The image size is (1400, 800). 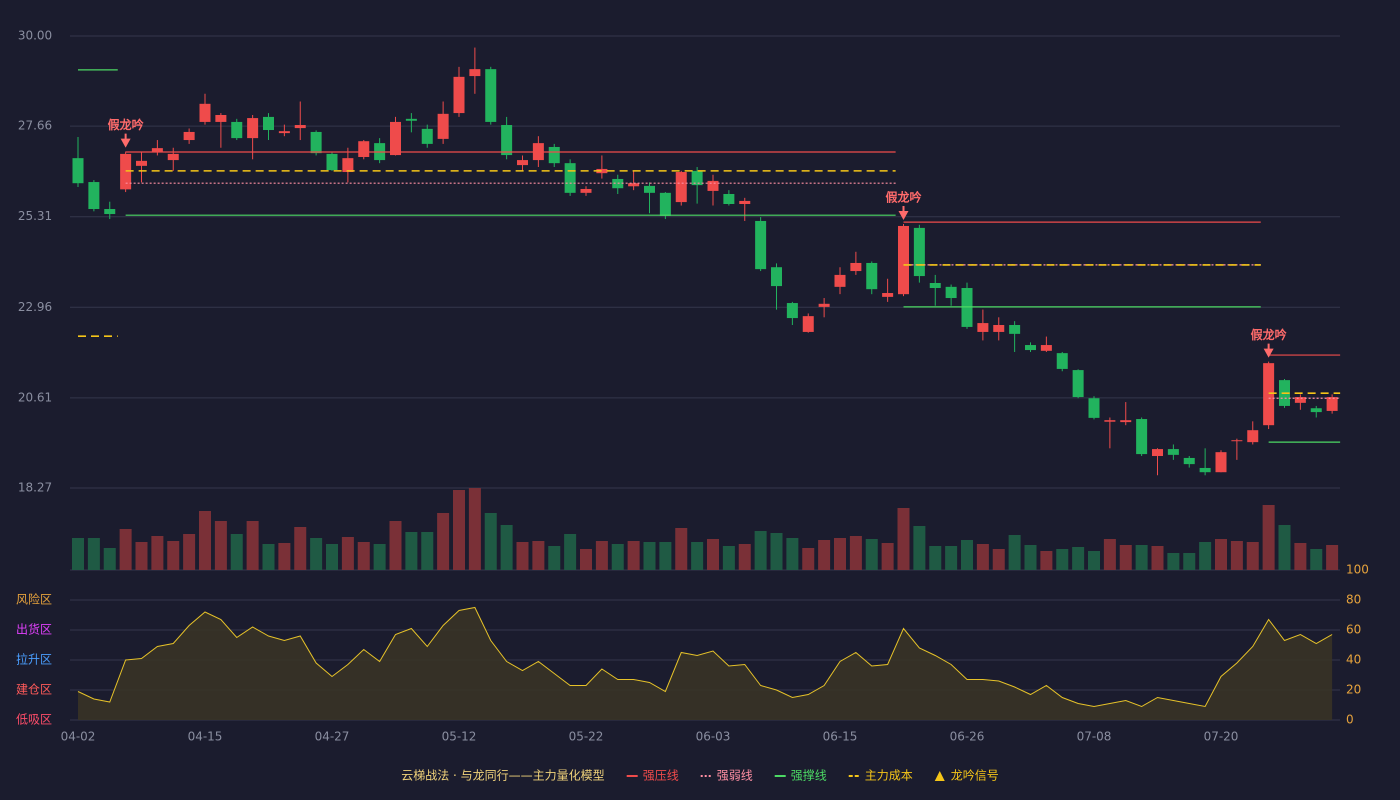 I want to click on x-tick-label: 04-15, so click(x=205, y=737).